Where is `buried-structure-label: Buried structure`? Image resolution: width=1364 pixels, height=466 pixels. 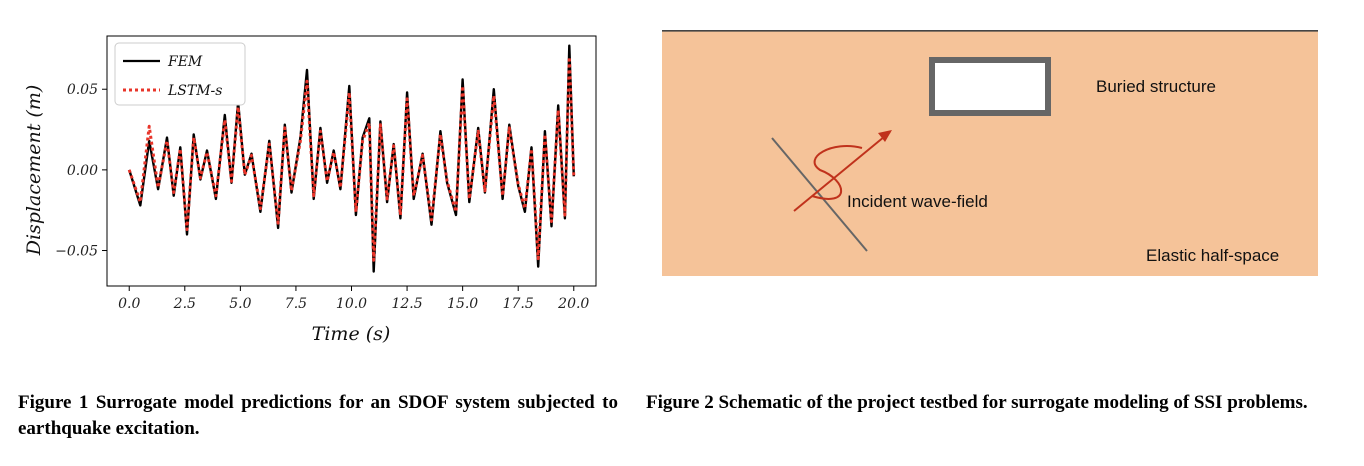 buried-structure-label: Buried structure is located at coordinates (1156, 86).